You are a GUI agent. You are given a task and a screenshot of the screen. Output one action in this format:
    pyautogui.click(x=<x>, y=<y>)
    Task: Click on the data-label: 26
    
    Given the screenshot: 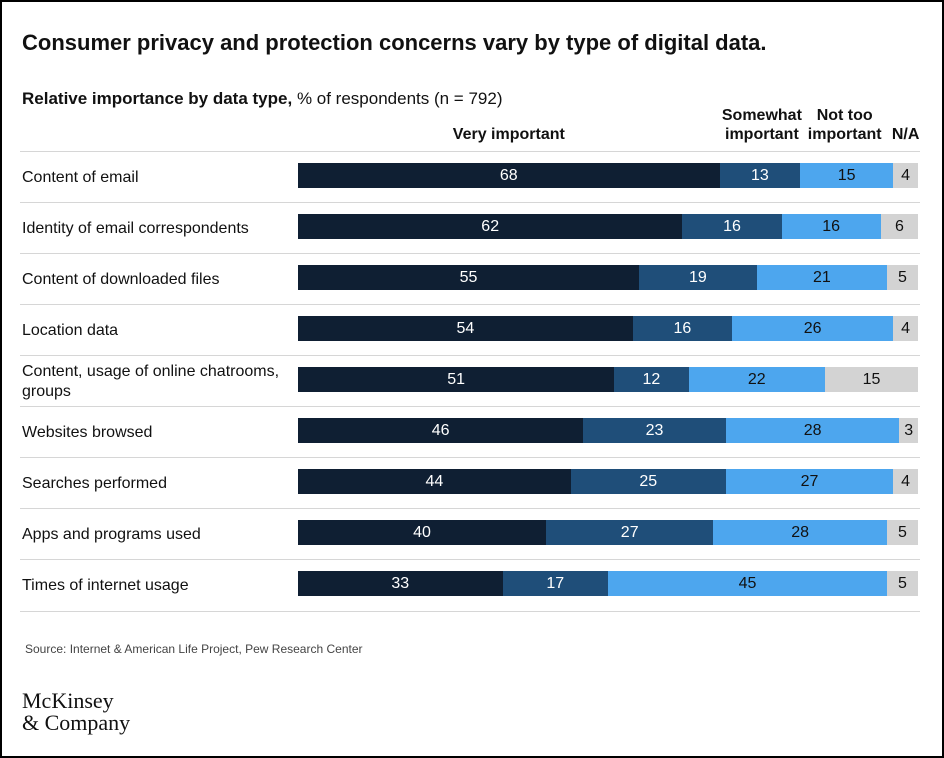 What is the action you would take?
    pyautogui.click(x=812, y=328)
    